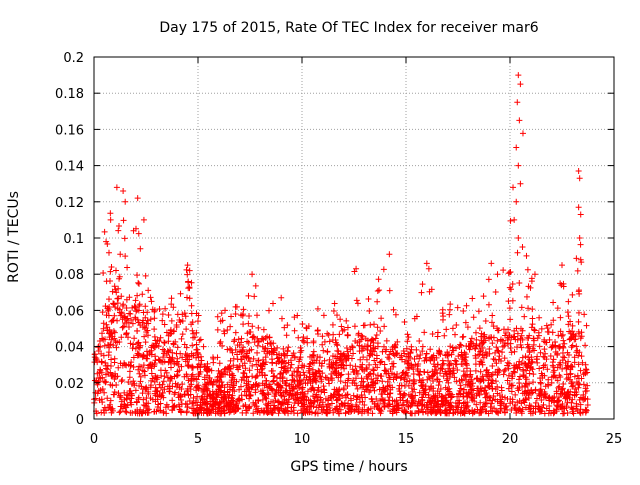  What do you see at coordinates (510, 439) in the screenshot?
I see `x-tick-label: 20` at bounding box center [510, 439].